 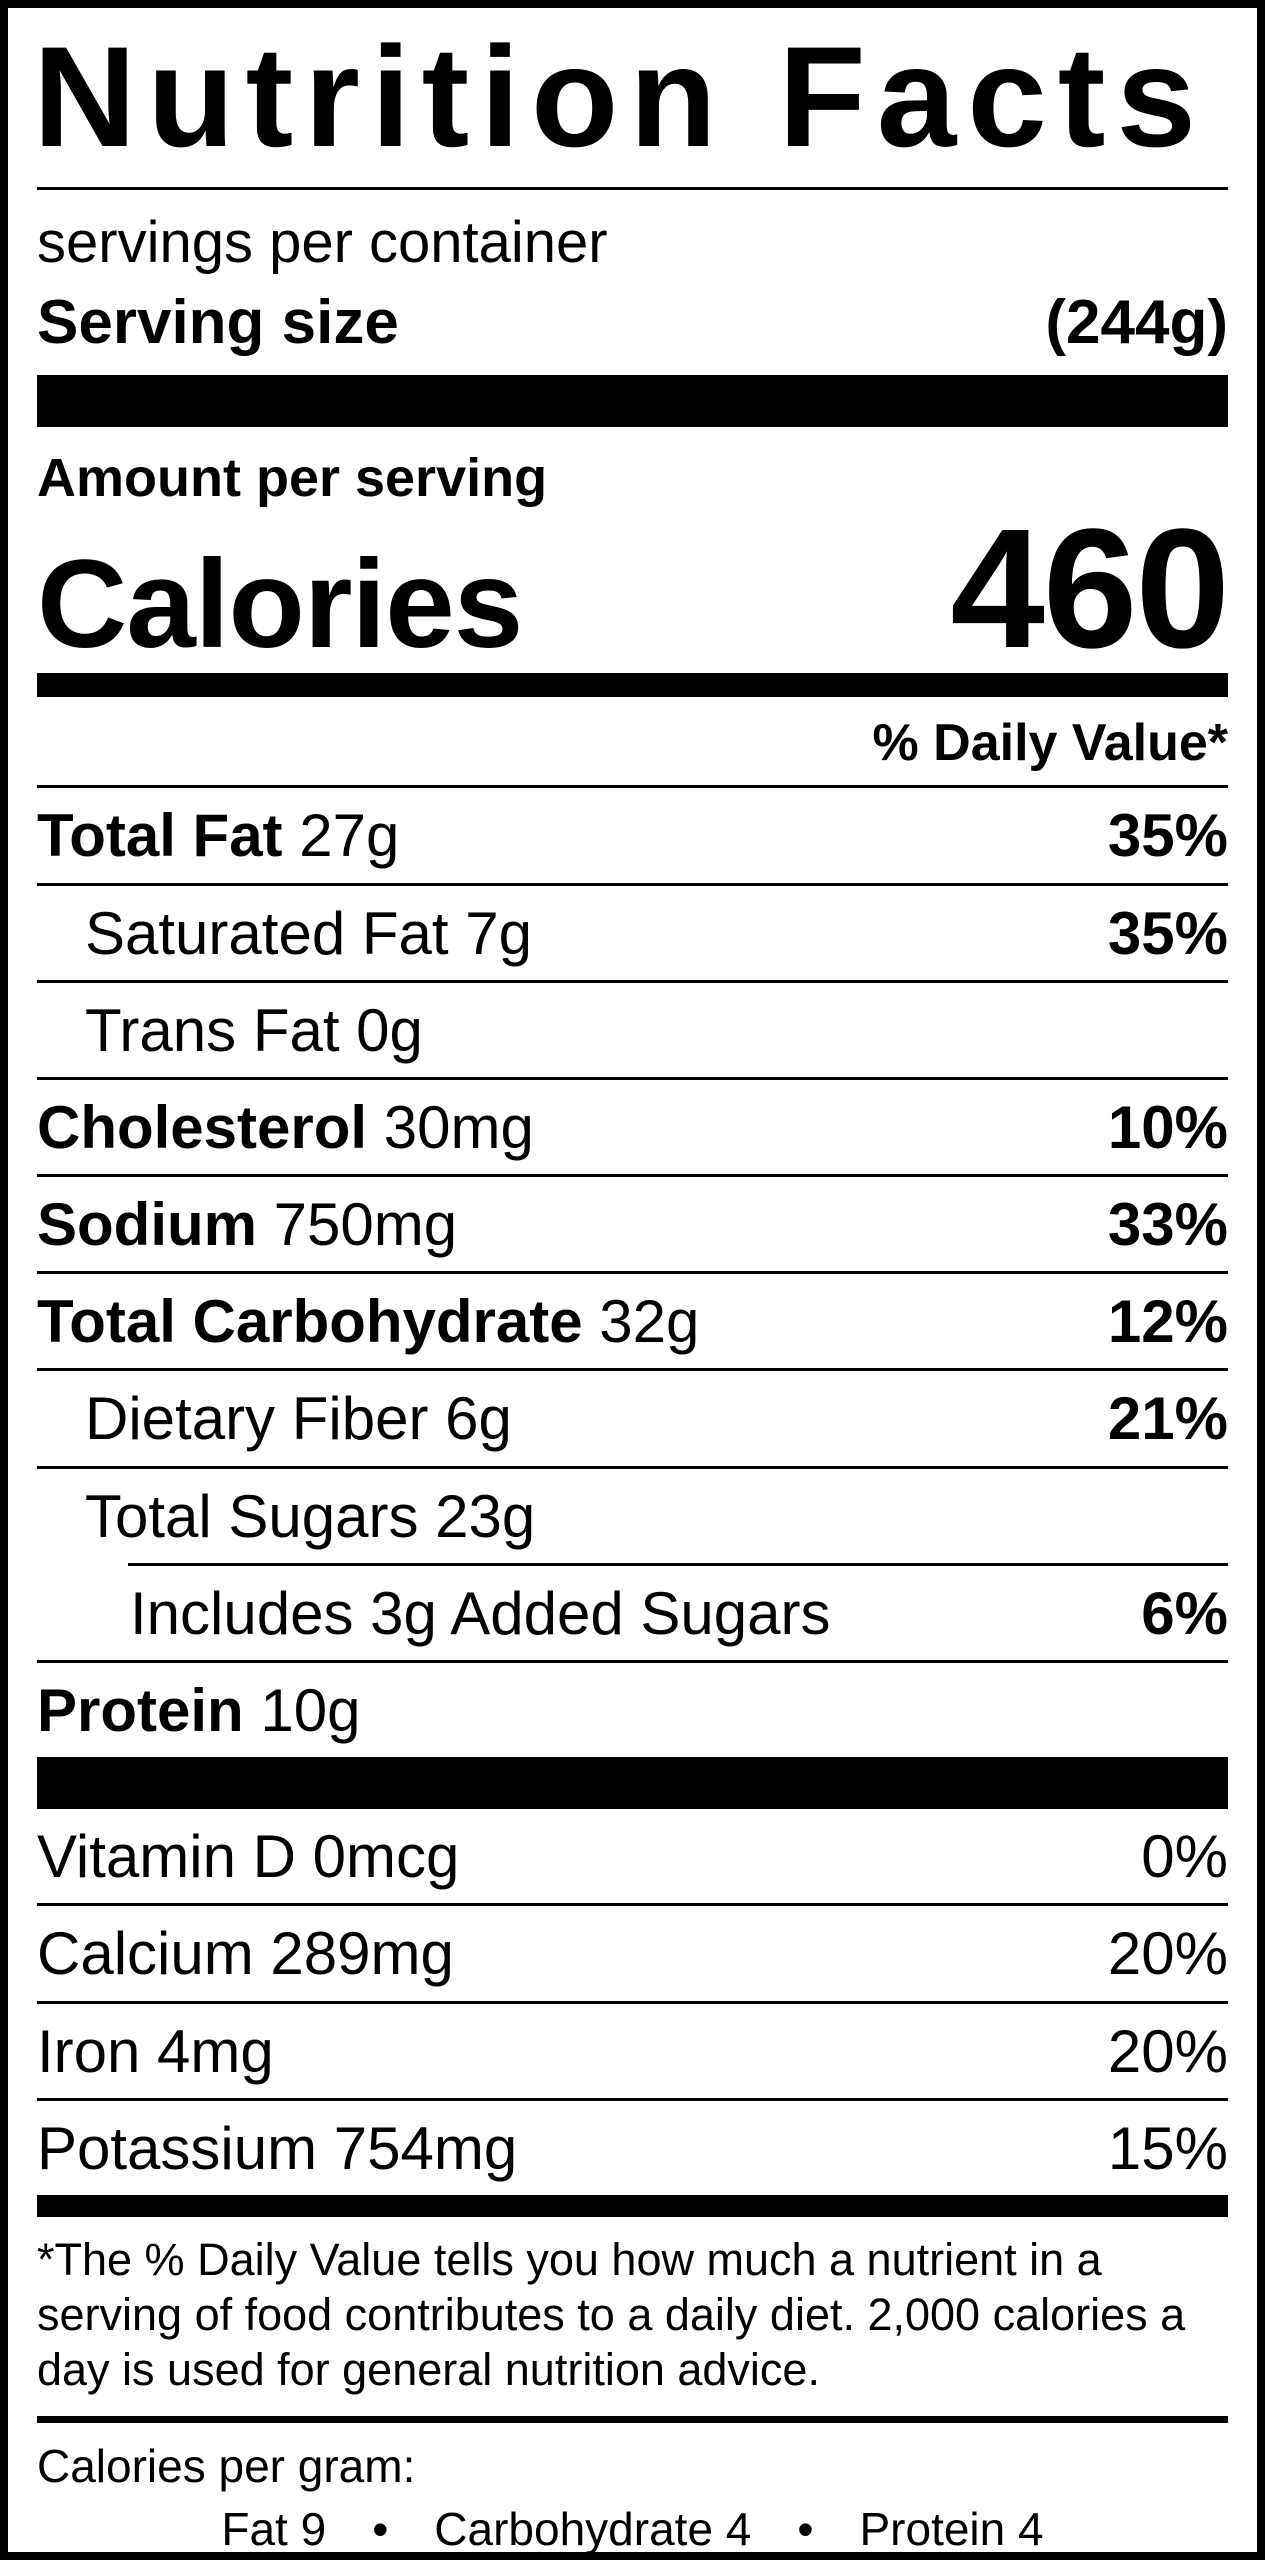 What do you see at coordinates (417, 2148) in the screenshot?
I see `nutrient-amount: 754mg` at bounding box center [417, 2148].